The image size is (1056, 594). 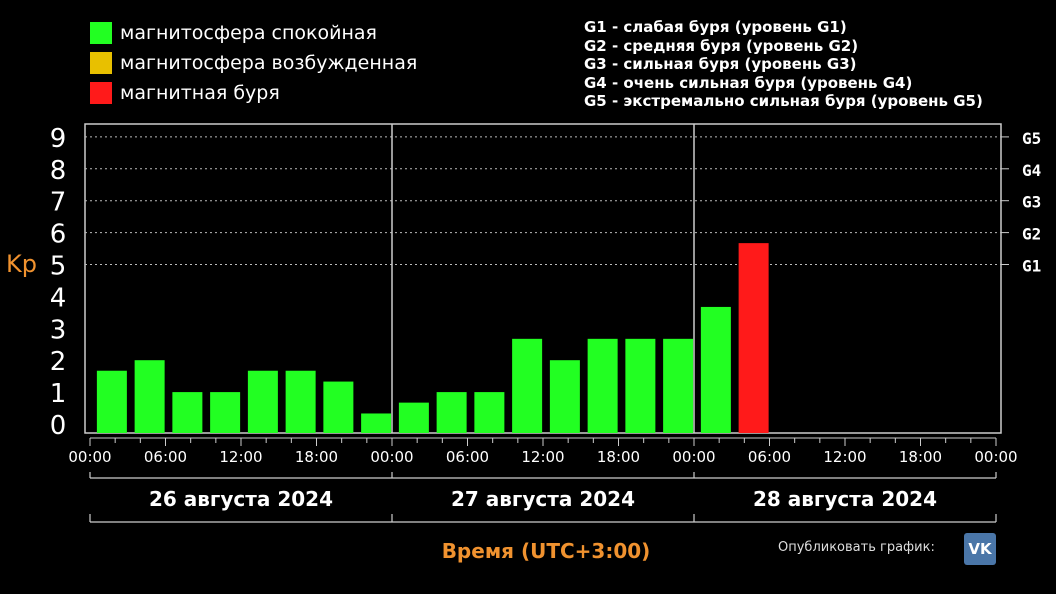 What do you see at coordinates (248, 33) in the screenshot?
I see `legend-label: магнитосфера спокойная` at bounding box center [248, 33].